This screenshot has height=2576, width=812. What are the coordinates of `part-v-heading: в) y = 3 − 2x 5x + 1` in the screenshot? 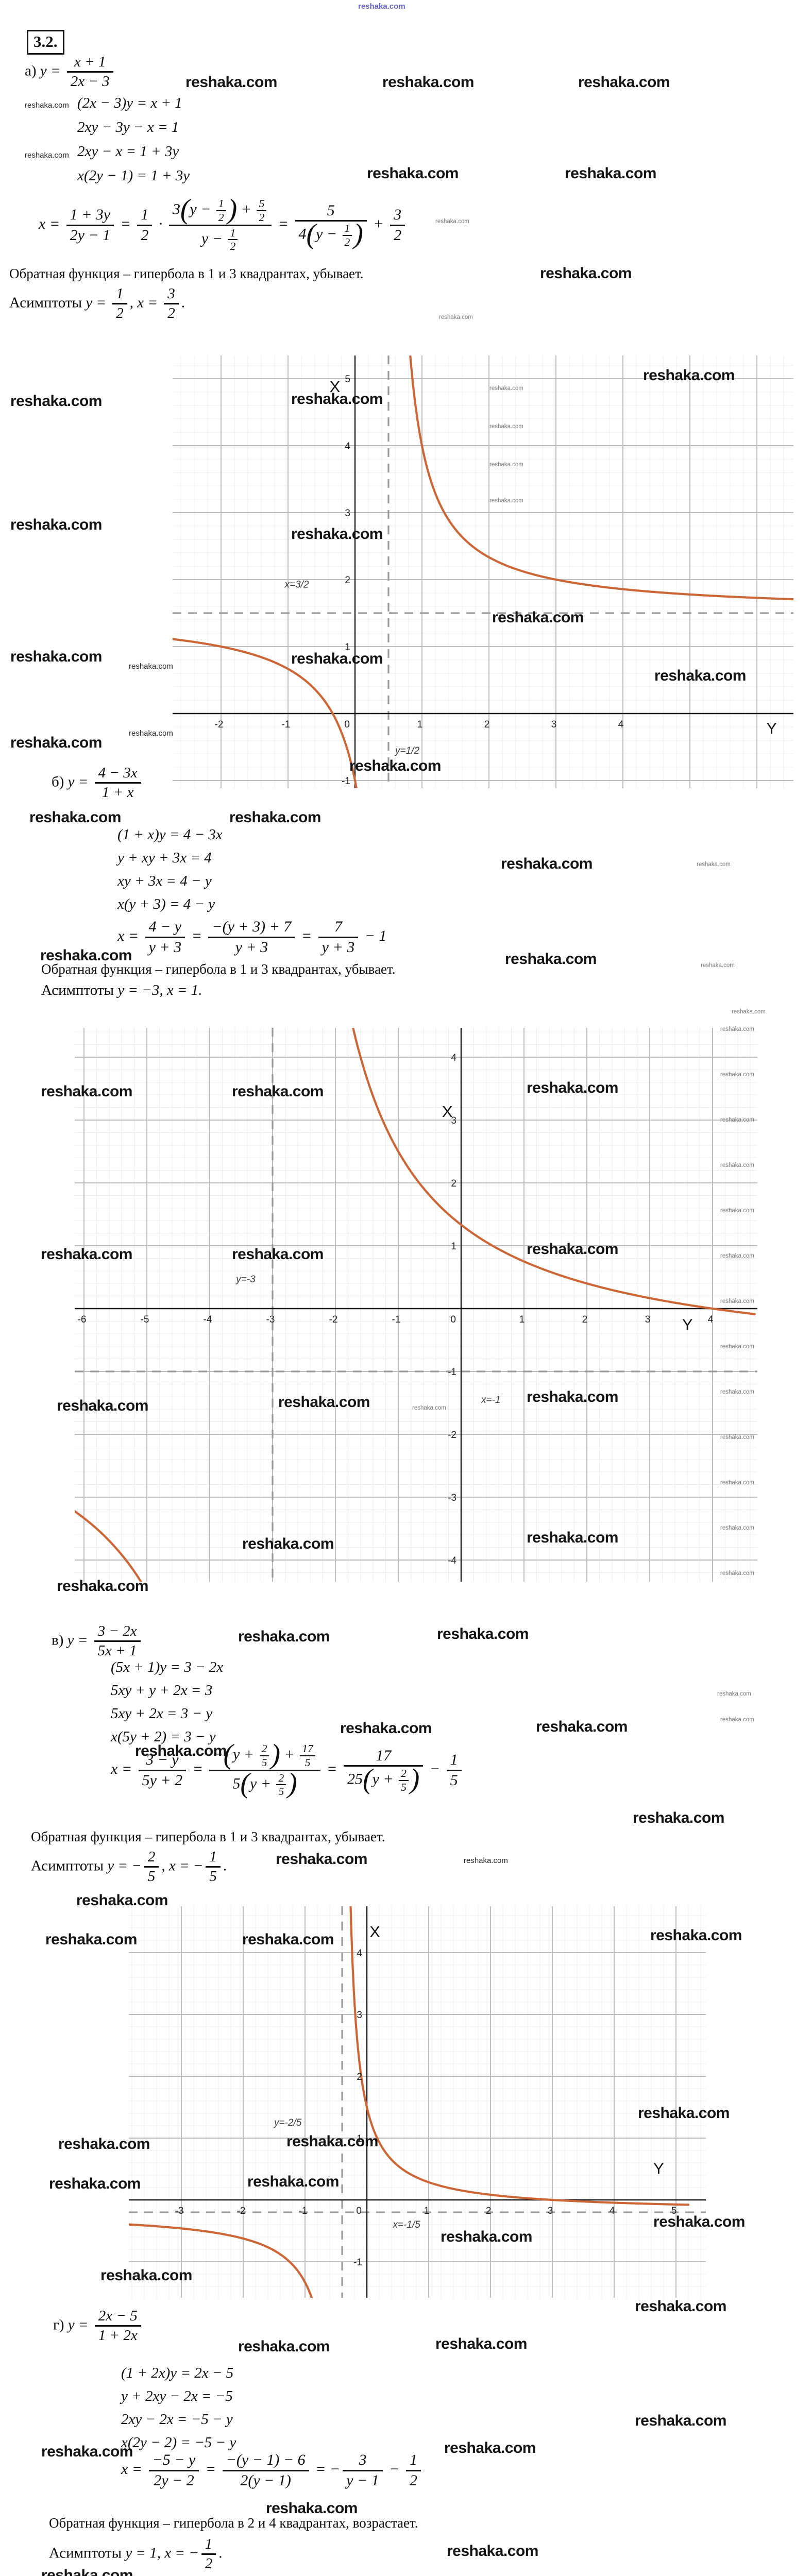 It's located at (98, 1641).